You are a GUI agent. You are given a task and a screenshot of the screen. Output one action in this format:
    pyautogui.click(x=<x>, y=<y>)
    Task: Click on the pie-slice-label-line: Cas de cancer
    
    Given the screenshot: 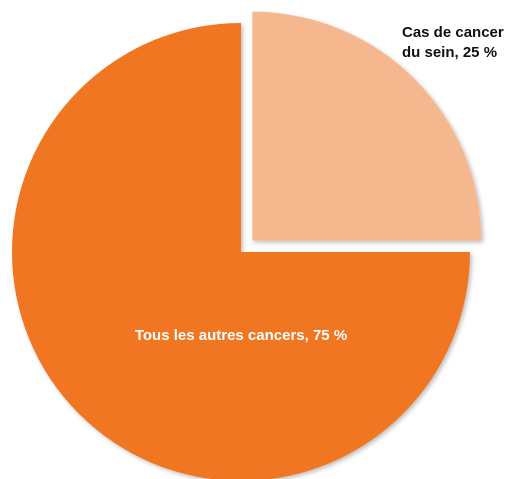 What is the action you would take?
    pyautogui.click(x=453, y=32)
    